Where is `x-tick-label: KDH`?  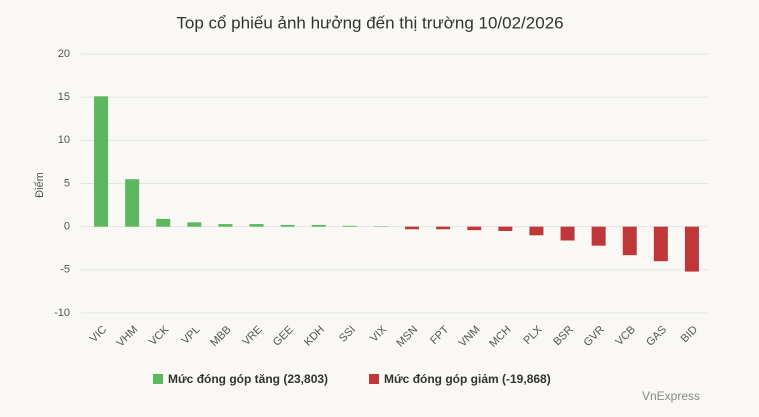
x-tick-label: KDH is located at coordinates (314, 336).